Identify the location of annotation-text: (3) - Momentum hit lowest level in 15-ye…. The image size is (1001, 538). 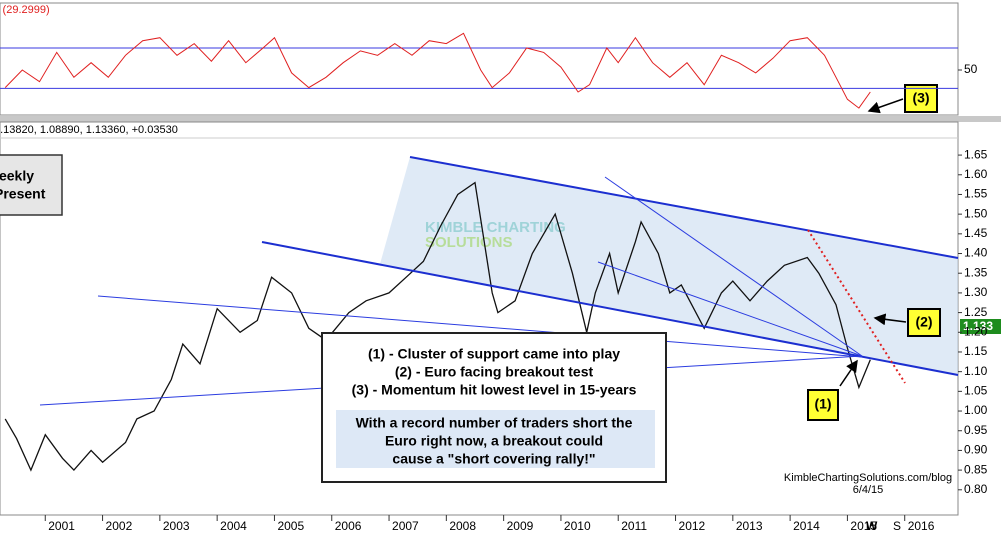
(494, 390).